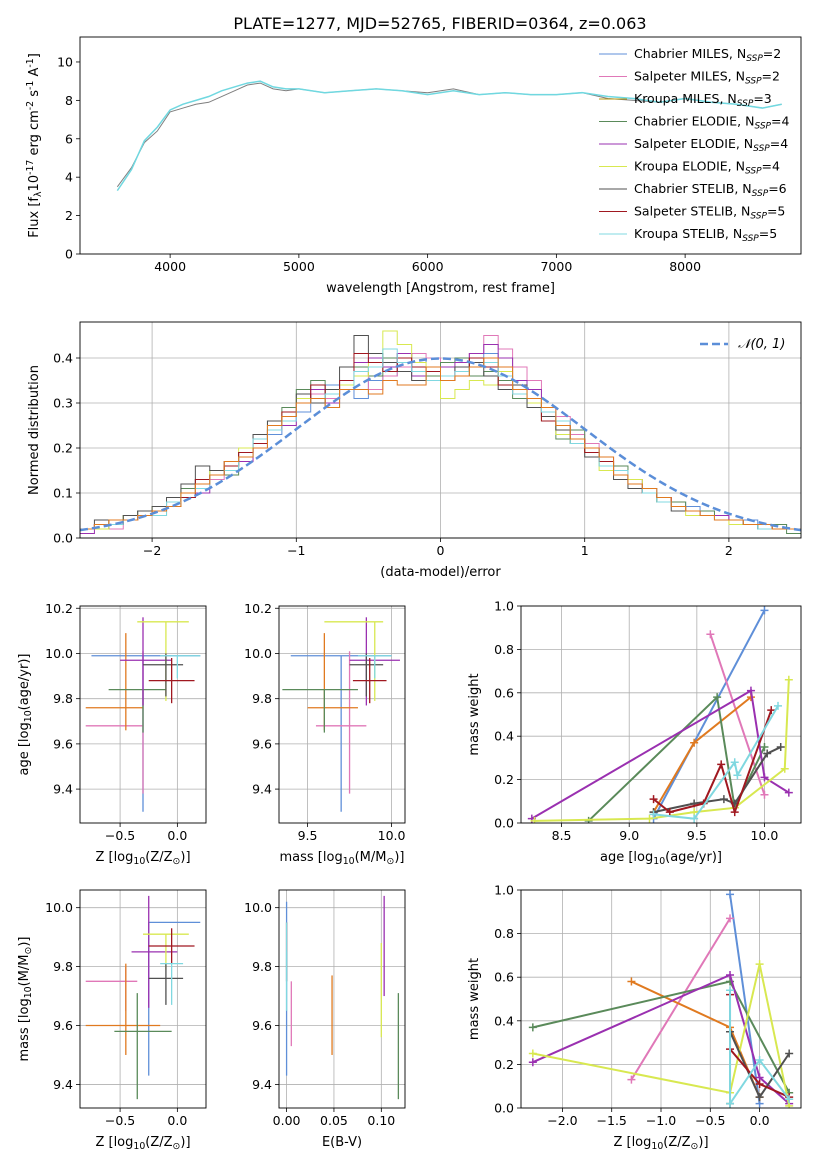  I want to click on x-axis-label: (data-model)/error, so click(440, 572).